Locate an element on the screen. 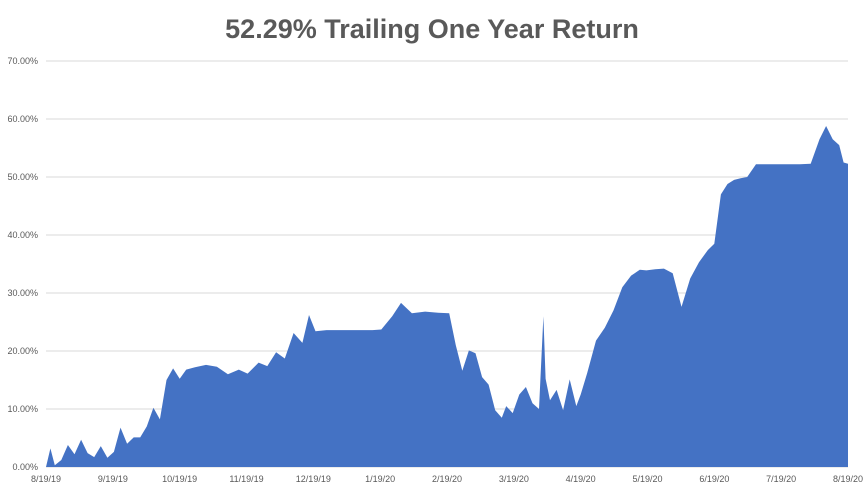 This screenshot has height=504, width=864. x-tick-label: 11/19/19 is located at coordinates (246, 479).